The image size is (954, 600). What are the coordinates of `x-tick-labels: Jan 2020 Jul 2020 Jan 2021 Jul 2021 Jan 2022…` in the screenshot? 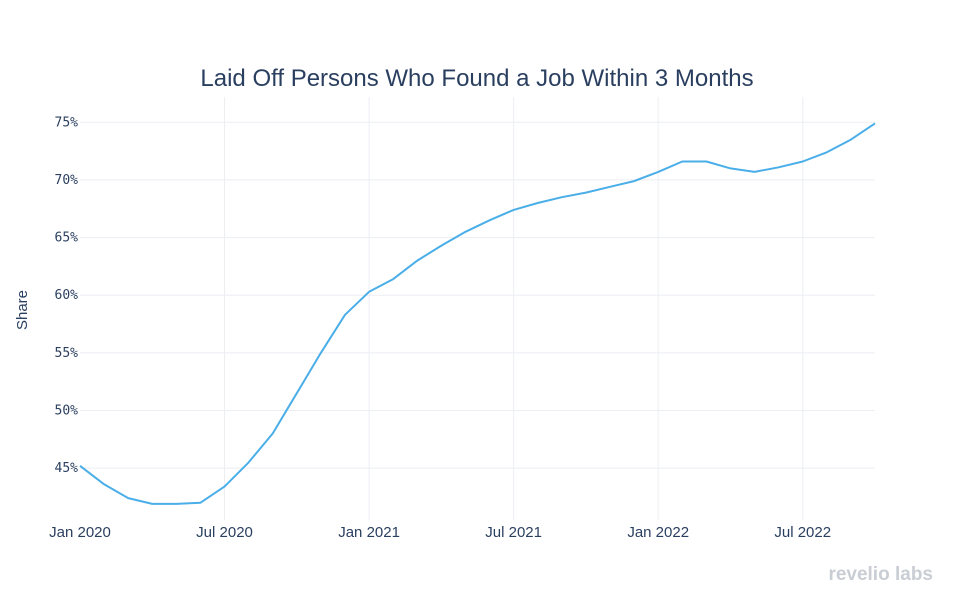 It's located at (440, 532).